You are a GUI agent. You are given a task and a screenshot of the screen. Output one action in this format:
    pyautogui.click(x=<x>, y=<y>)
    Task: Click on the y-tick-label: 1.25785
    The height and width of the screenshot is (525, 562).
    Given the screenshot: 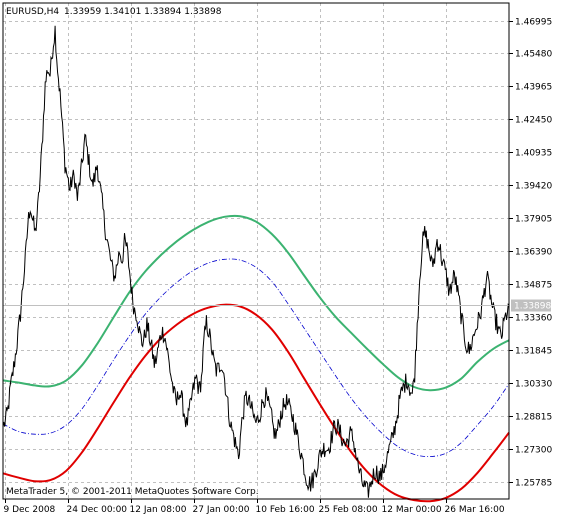 What is the action you would take?
    pyautogui.click(x=533, y=484)
    